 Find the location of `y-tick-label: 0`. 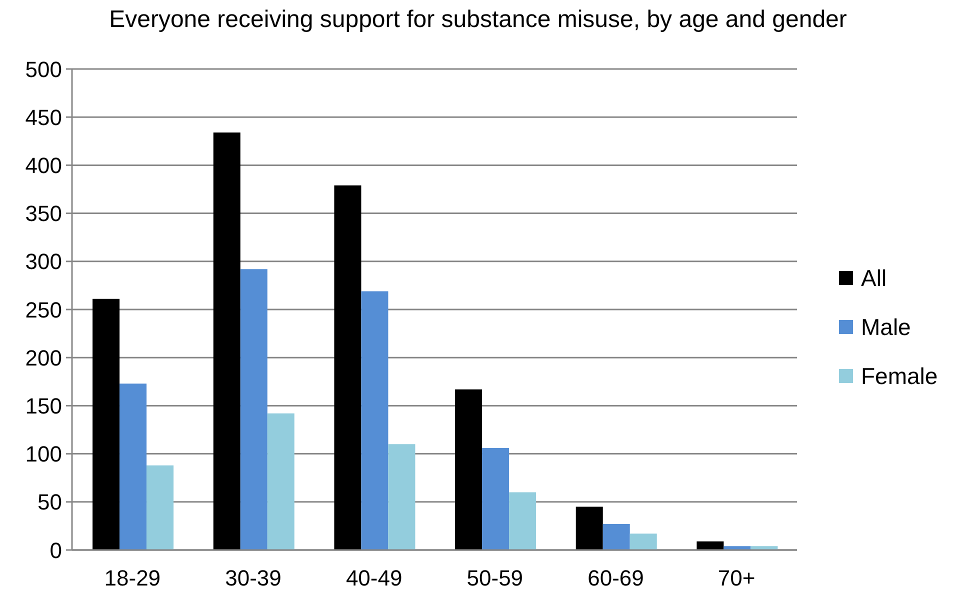

y-tick-label: 0 is located at coordinates (56, 550).